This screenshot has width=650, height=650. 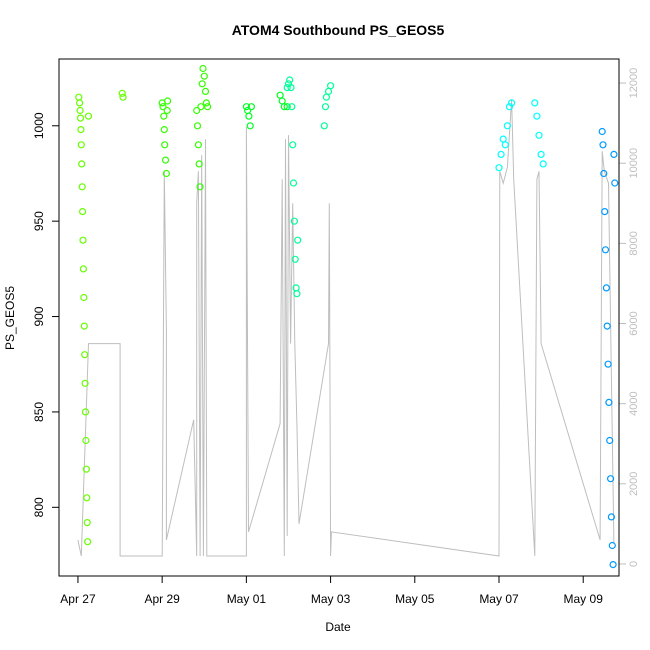 I want to click on y2-tick-label: 2000, so click(x=634, y=484).